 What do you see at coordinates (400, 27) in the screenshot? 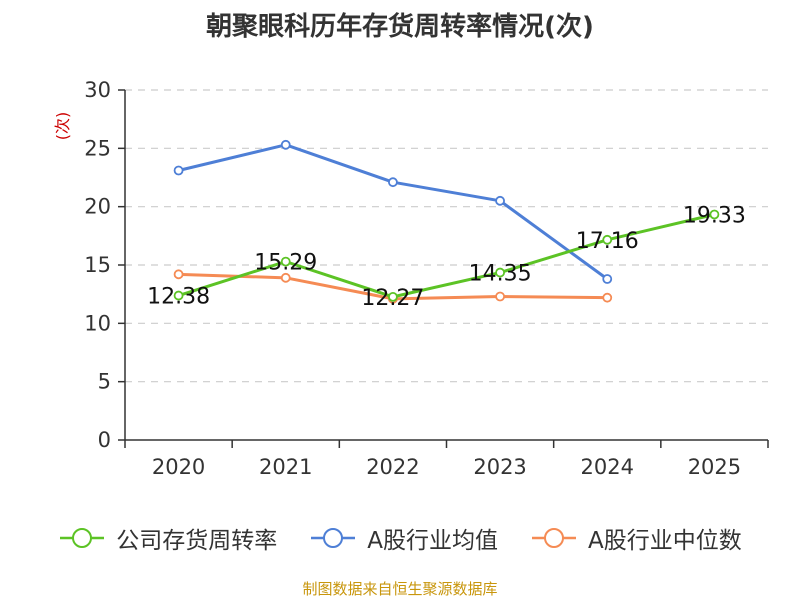
I see `chart-title: 朝聚眼科历年存货周转率情况(次)` at bounding box center [400, 27].